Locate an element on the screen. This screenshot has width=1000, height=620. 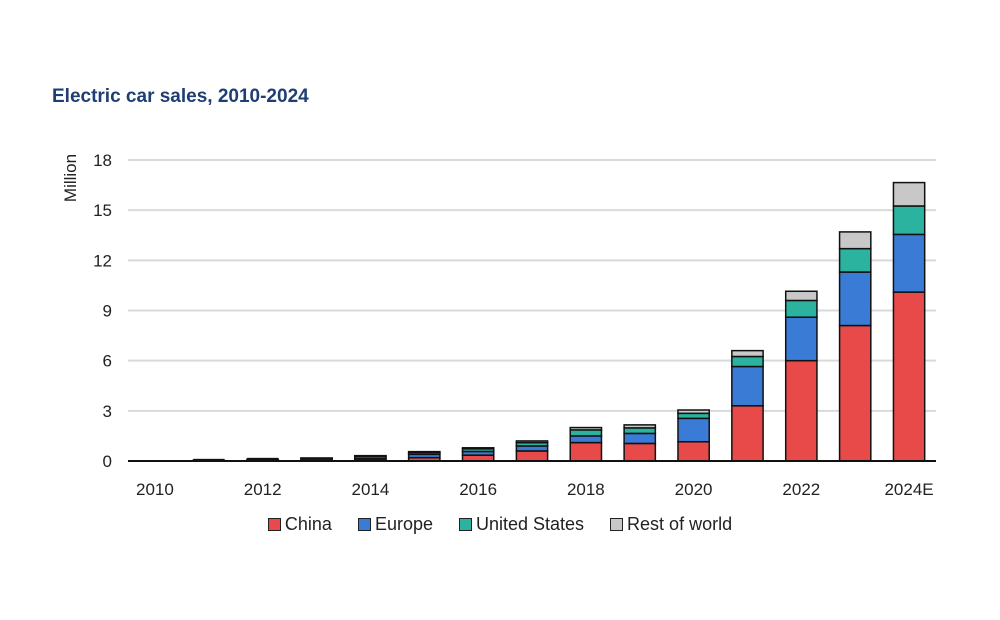
y-tick-label: 0 is located at coordinates (107, 461).